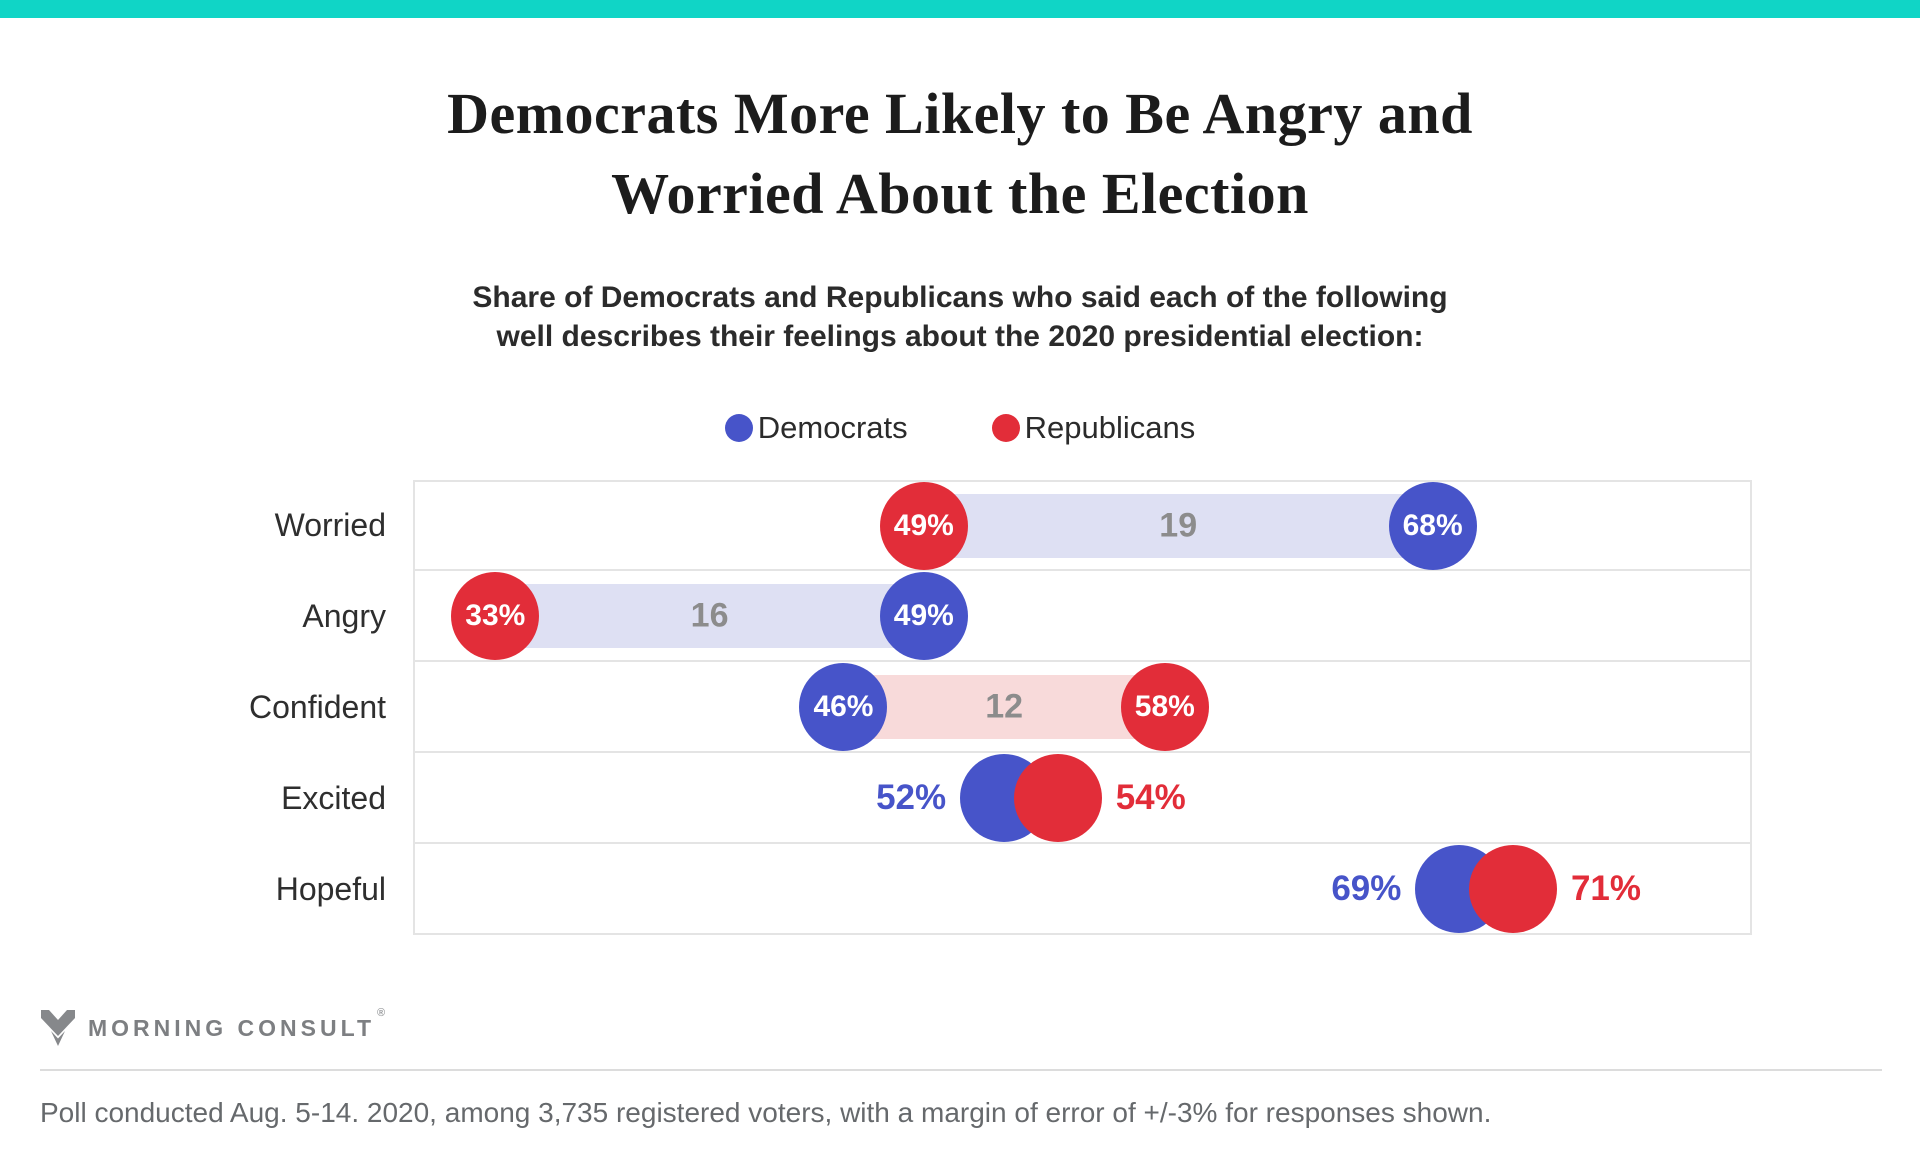 This screenshot has height=1152, width=1920. I want to click on chart-row-angry: Angry 16 49% 33%, so click(960, 616).